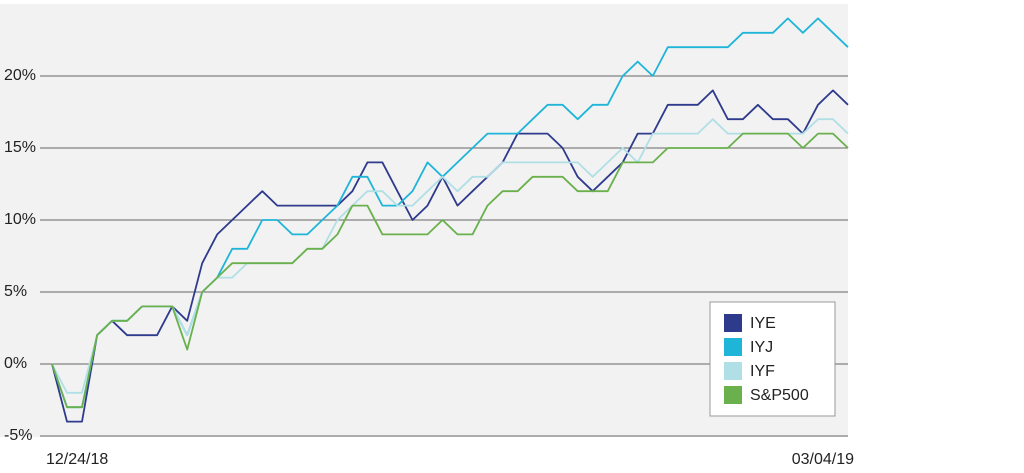 Image resolution: width=1024 pixels, height=473 pixels. What do you see at coordinates (20, 219) in the screenshot?
I see `y-tick-label: 10%` at bounding box center [20, 219].